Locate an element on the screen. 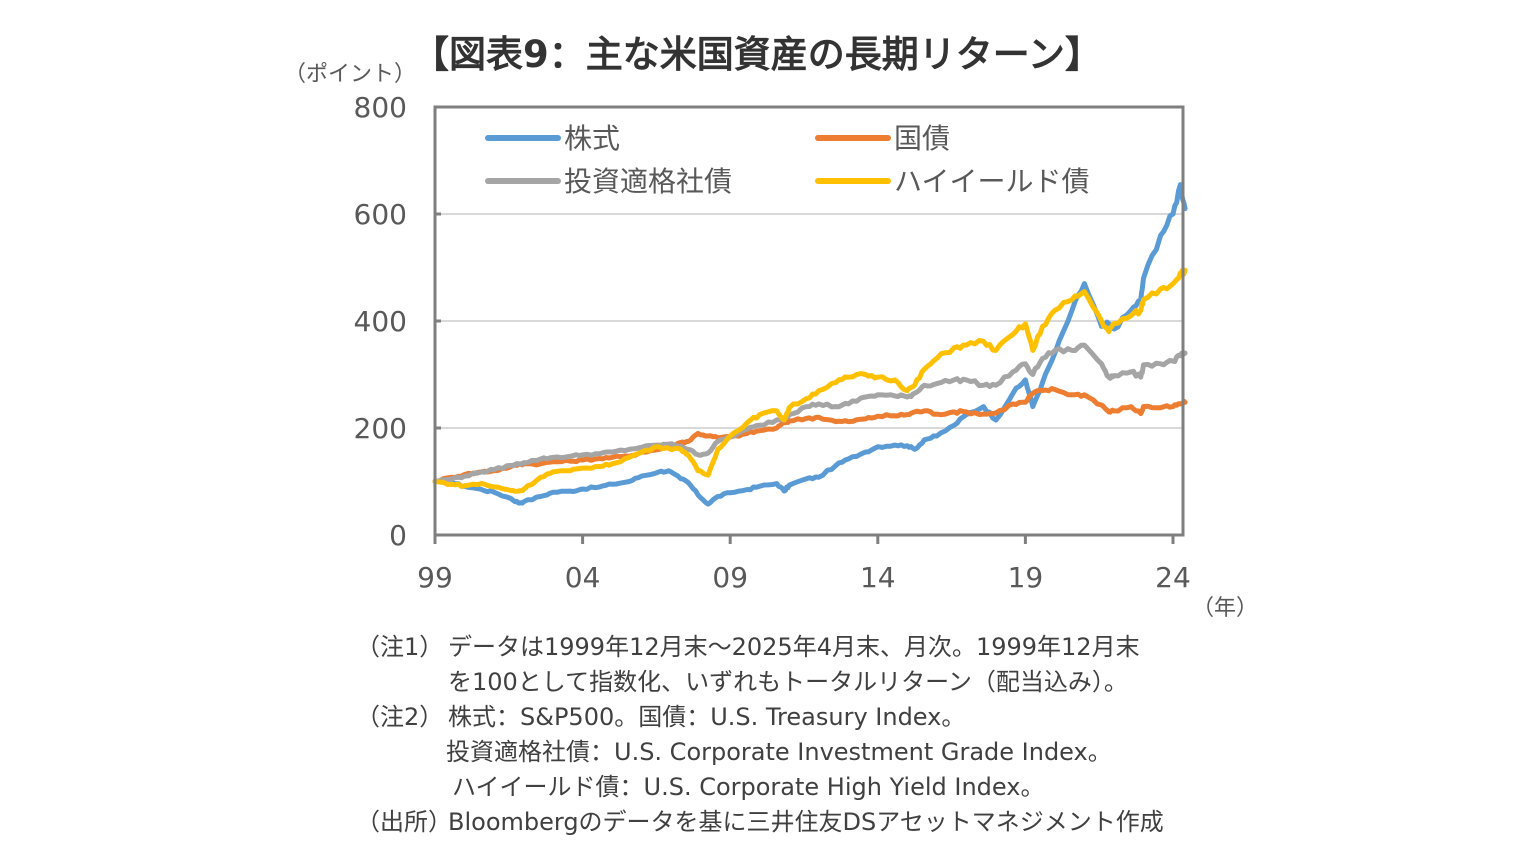 This screenshot has width=1540, height=866. note2-label: （注2） is located at coordinates (400, 717).